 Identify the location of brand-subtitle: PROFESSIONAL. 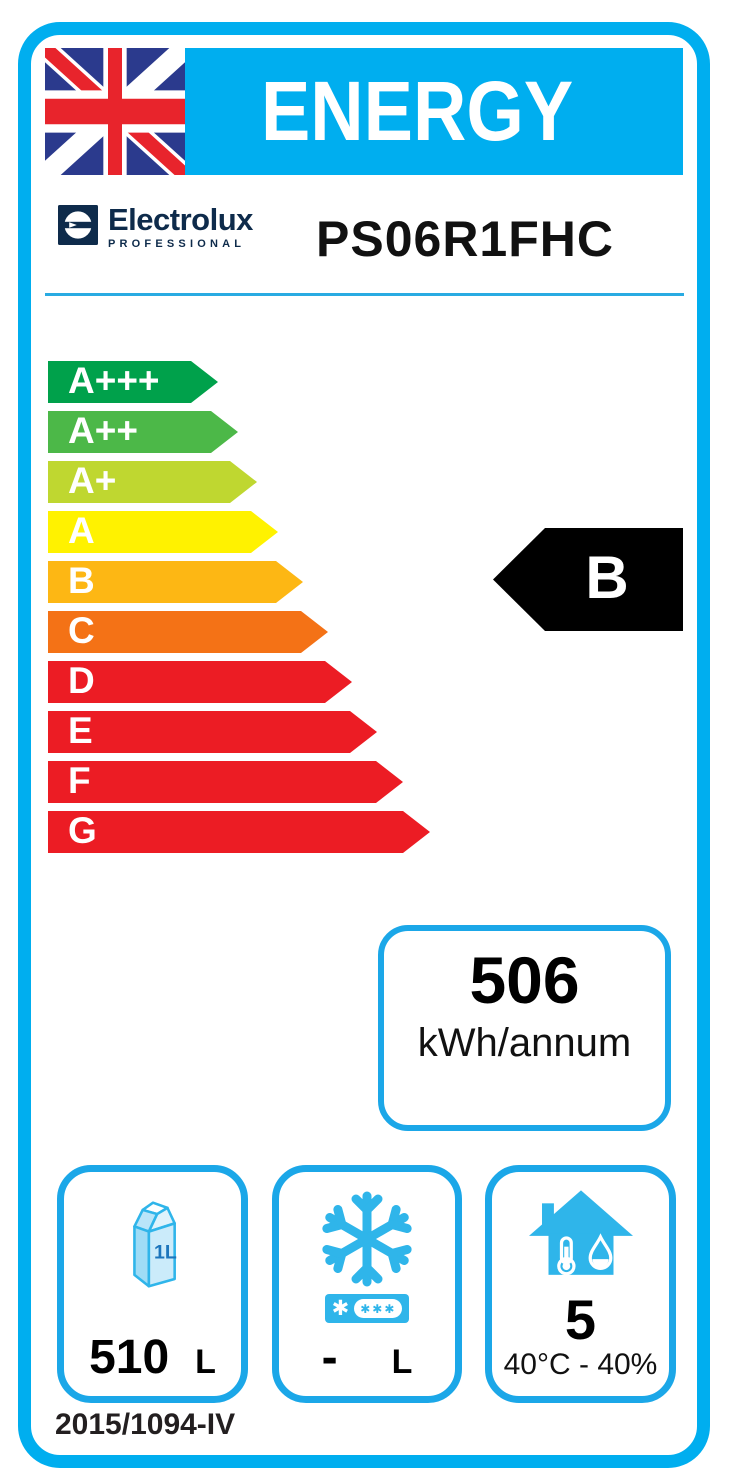
(177, 244).